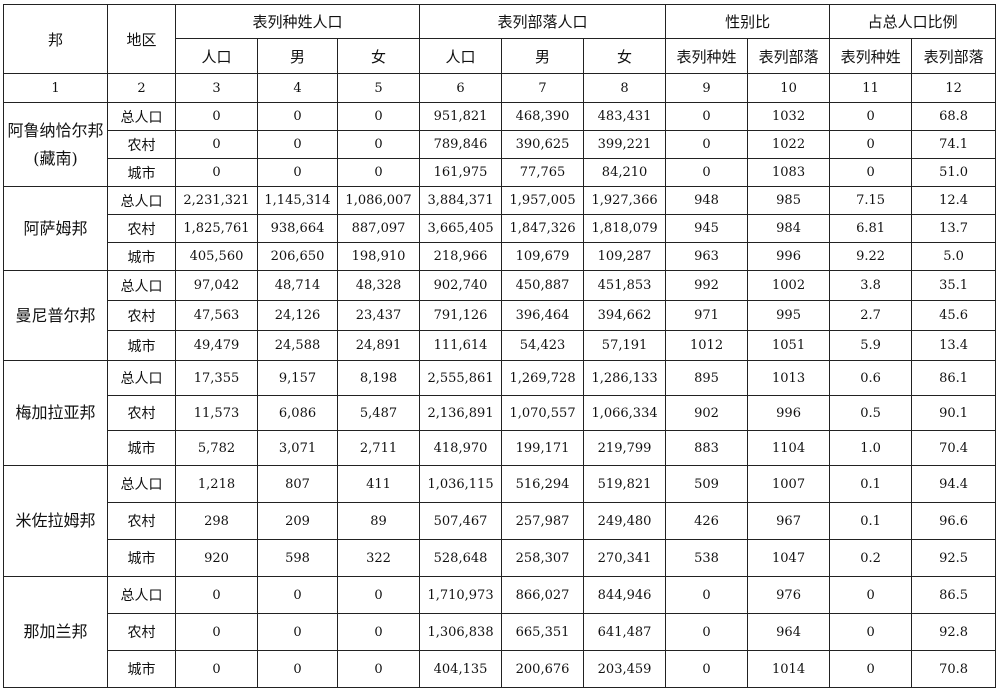 The width and height of the screenshot is (1000, 688). What do you see at coordinates (871, 448) in the screenshot?
I see `value-cell: 1.0` at bounding box center [871, 448].